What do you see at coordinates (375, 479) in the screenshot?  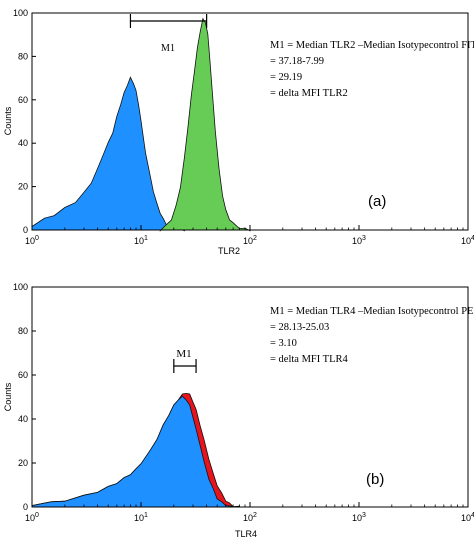 I see `panel-label: (b)` at bounding box center [375, 479].